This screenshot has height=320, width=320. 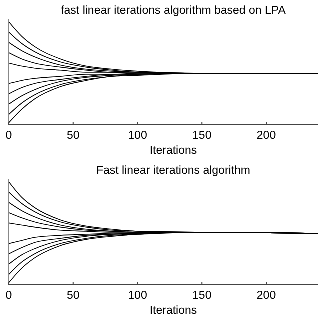 I want to click on chart-title: fast linear iterations algorithm based on LPA, so click(x=173, y=11).